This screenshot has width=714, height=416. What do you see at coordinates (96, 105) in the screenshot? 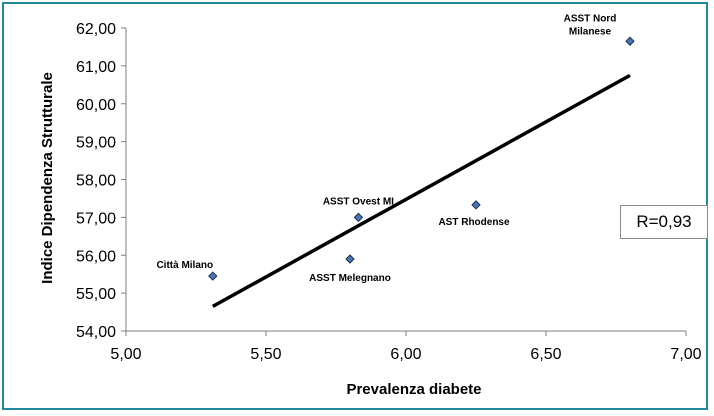
I see `y-tick-label: 60,00` at bounding box center [96, 105].